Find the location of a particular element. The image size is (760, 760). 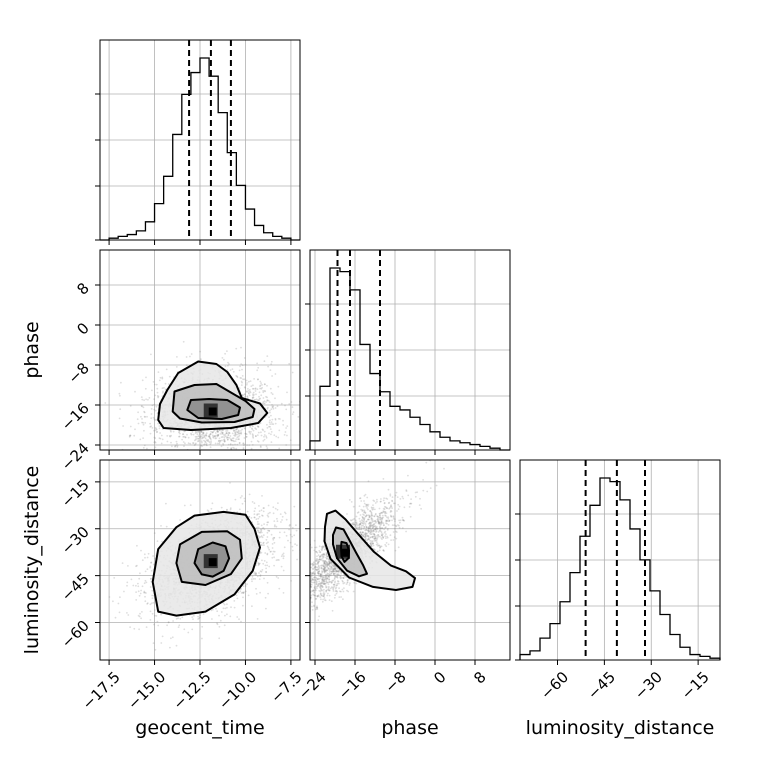

scatter-panel-geocent_time-luminosity_distance is located at coordinates (198, 562).